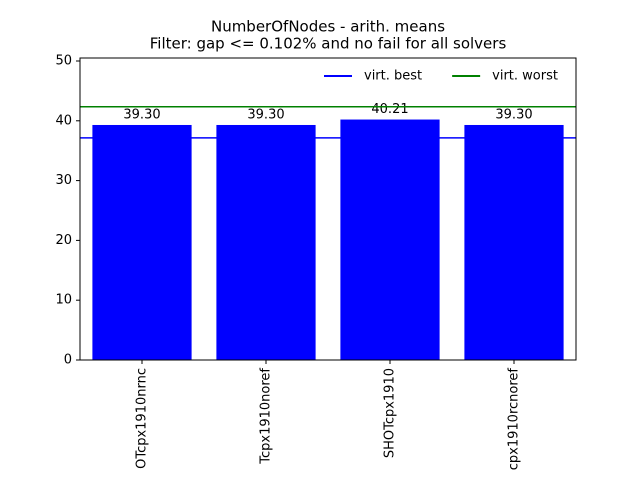 The height and width of the screenshot is (480, 640). What do you see at coordinates (63, 120) in the screenshot?
I see `y-tick-label: 40` at bounding box center [63, 120].